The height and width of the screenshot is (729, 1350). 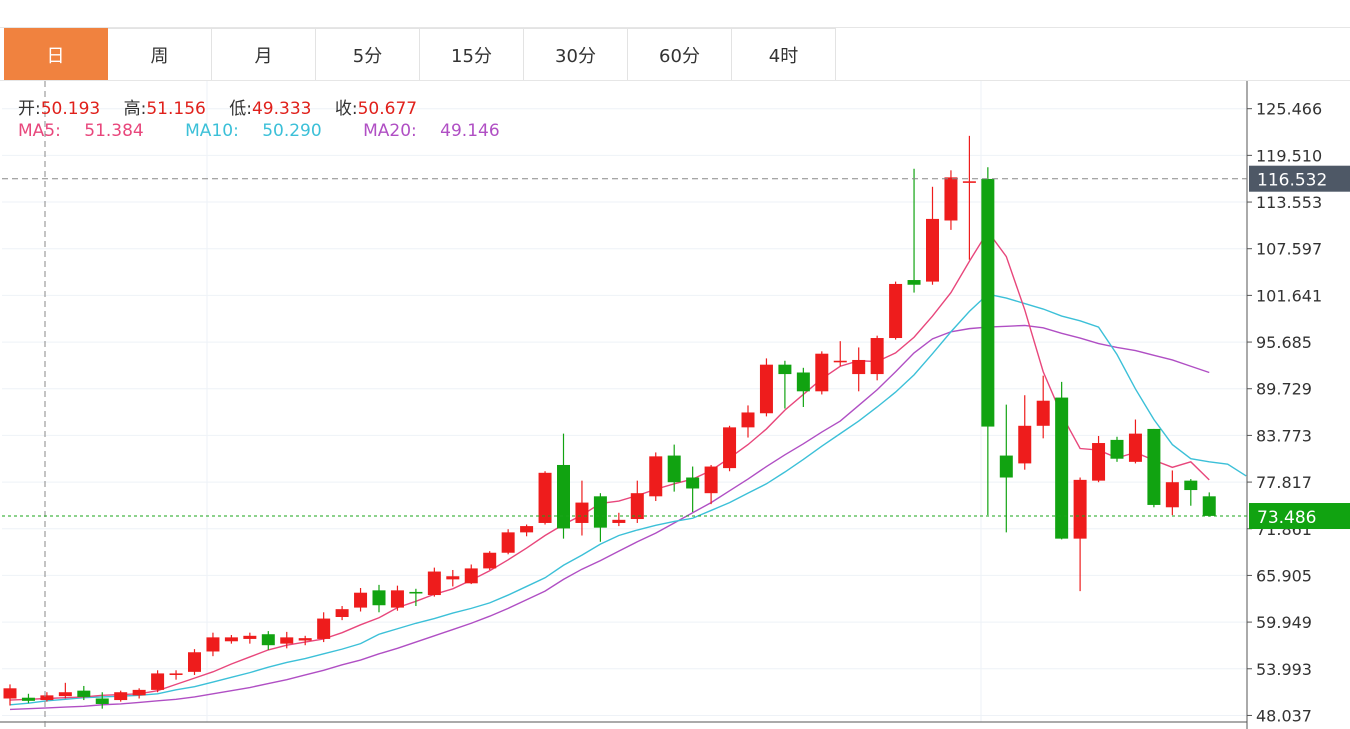 What do you see at coordinates (1289, 295) in the screenshot?
I see `y-tick-label: 101.641` at bounding box center [1289, 295].